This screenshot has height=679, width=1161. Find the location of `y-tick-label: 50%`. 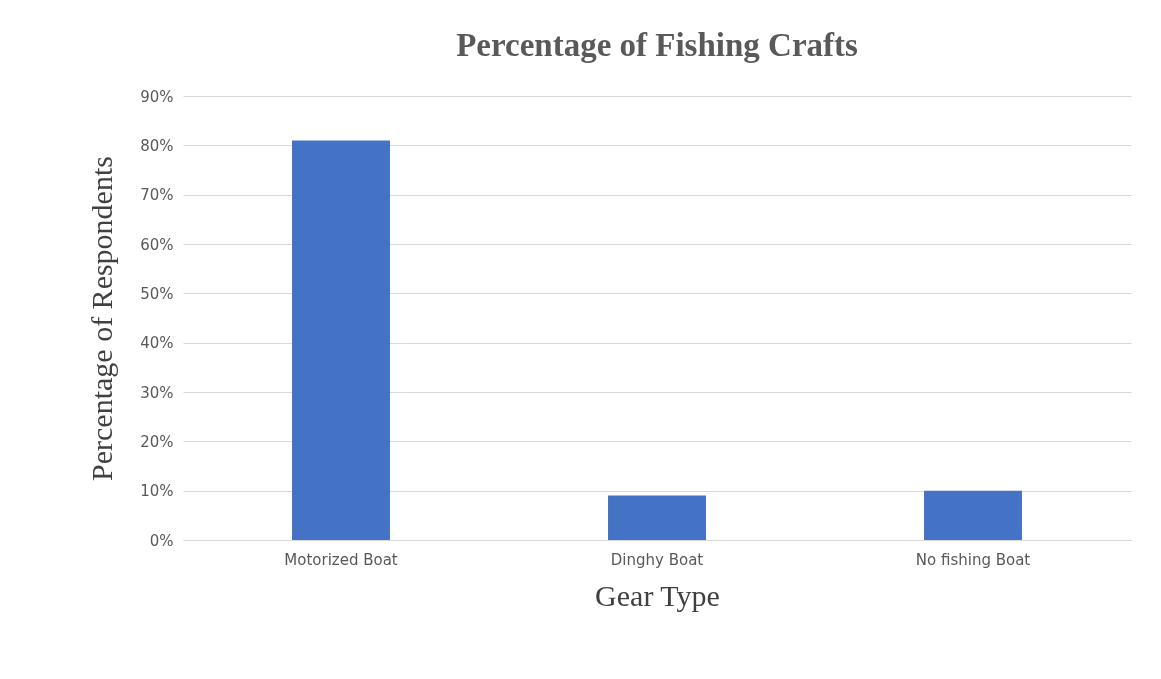

y-tick-label: 50% is located at coordinates (157, 293).